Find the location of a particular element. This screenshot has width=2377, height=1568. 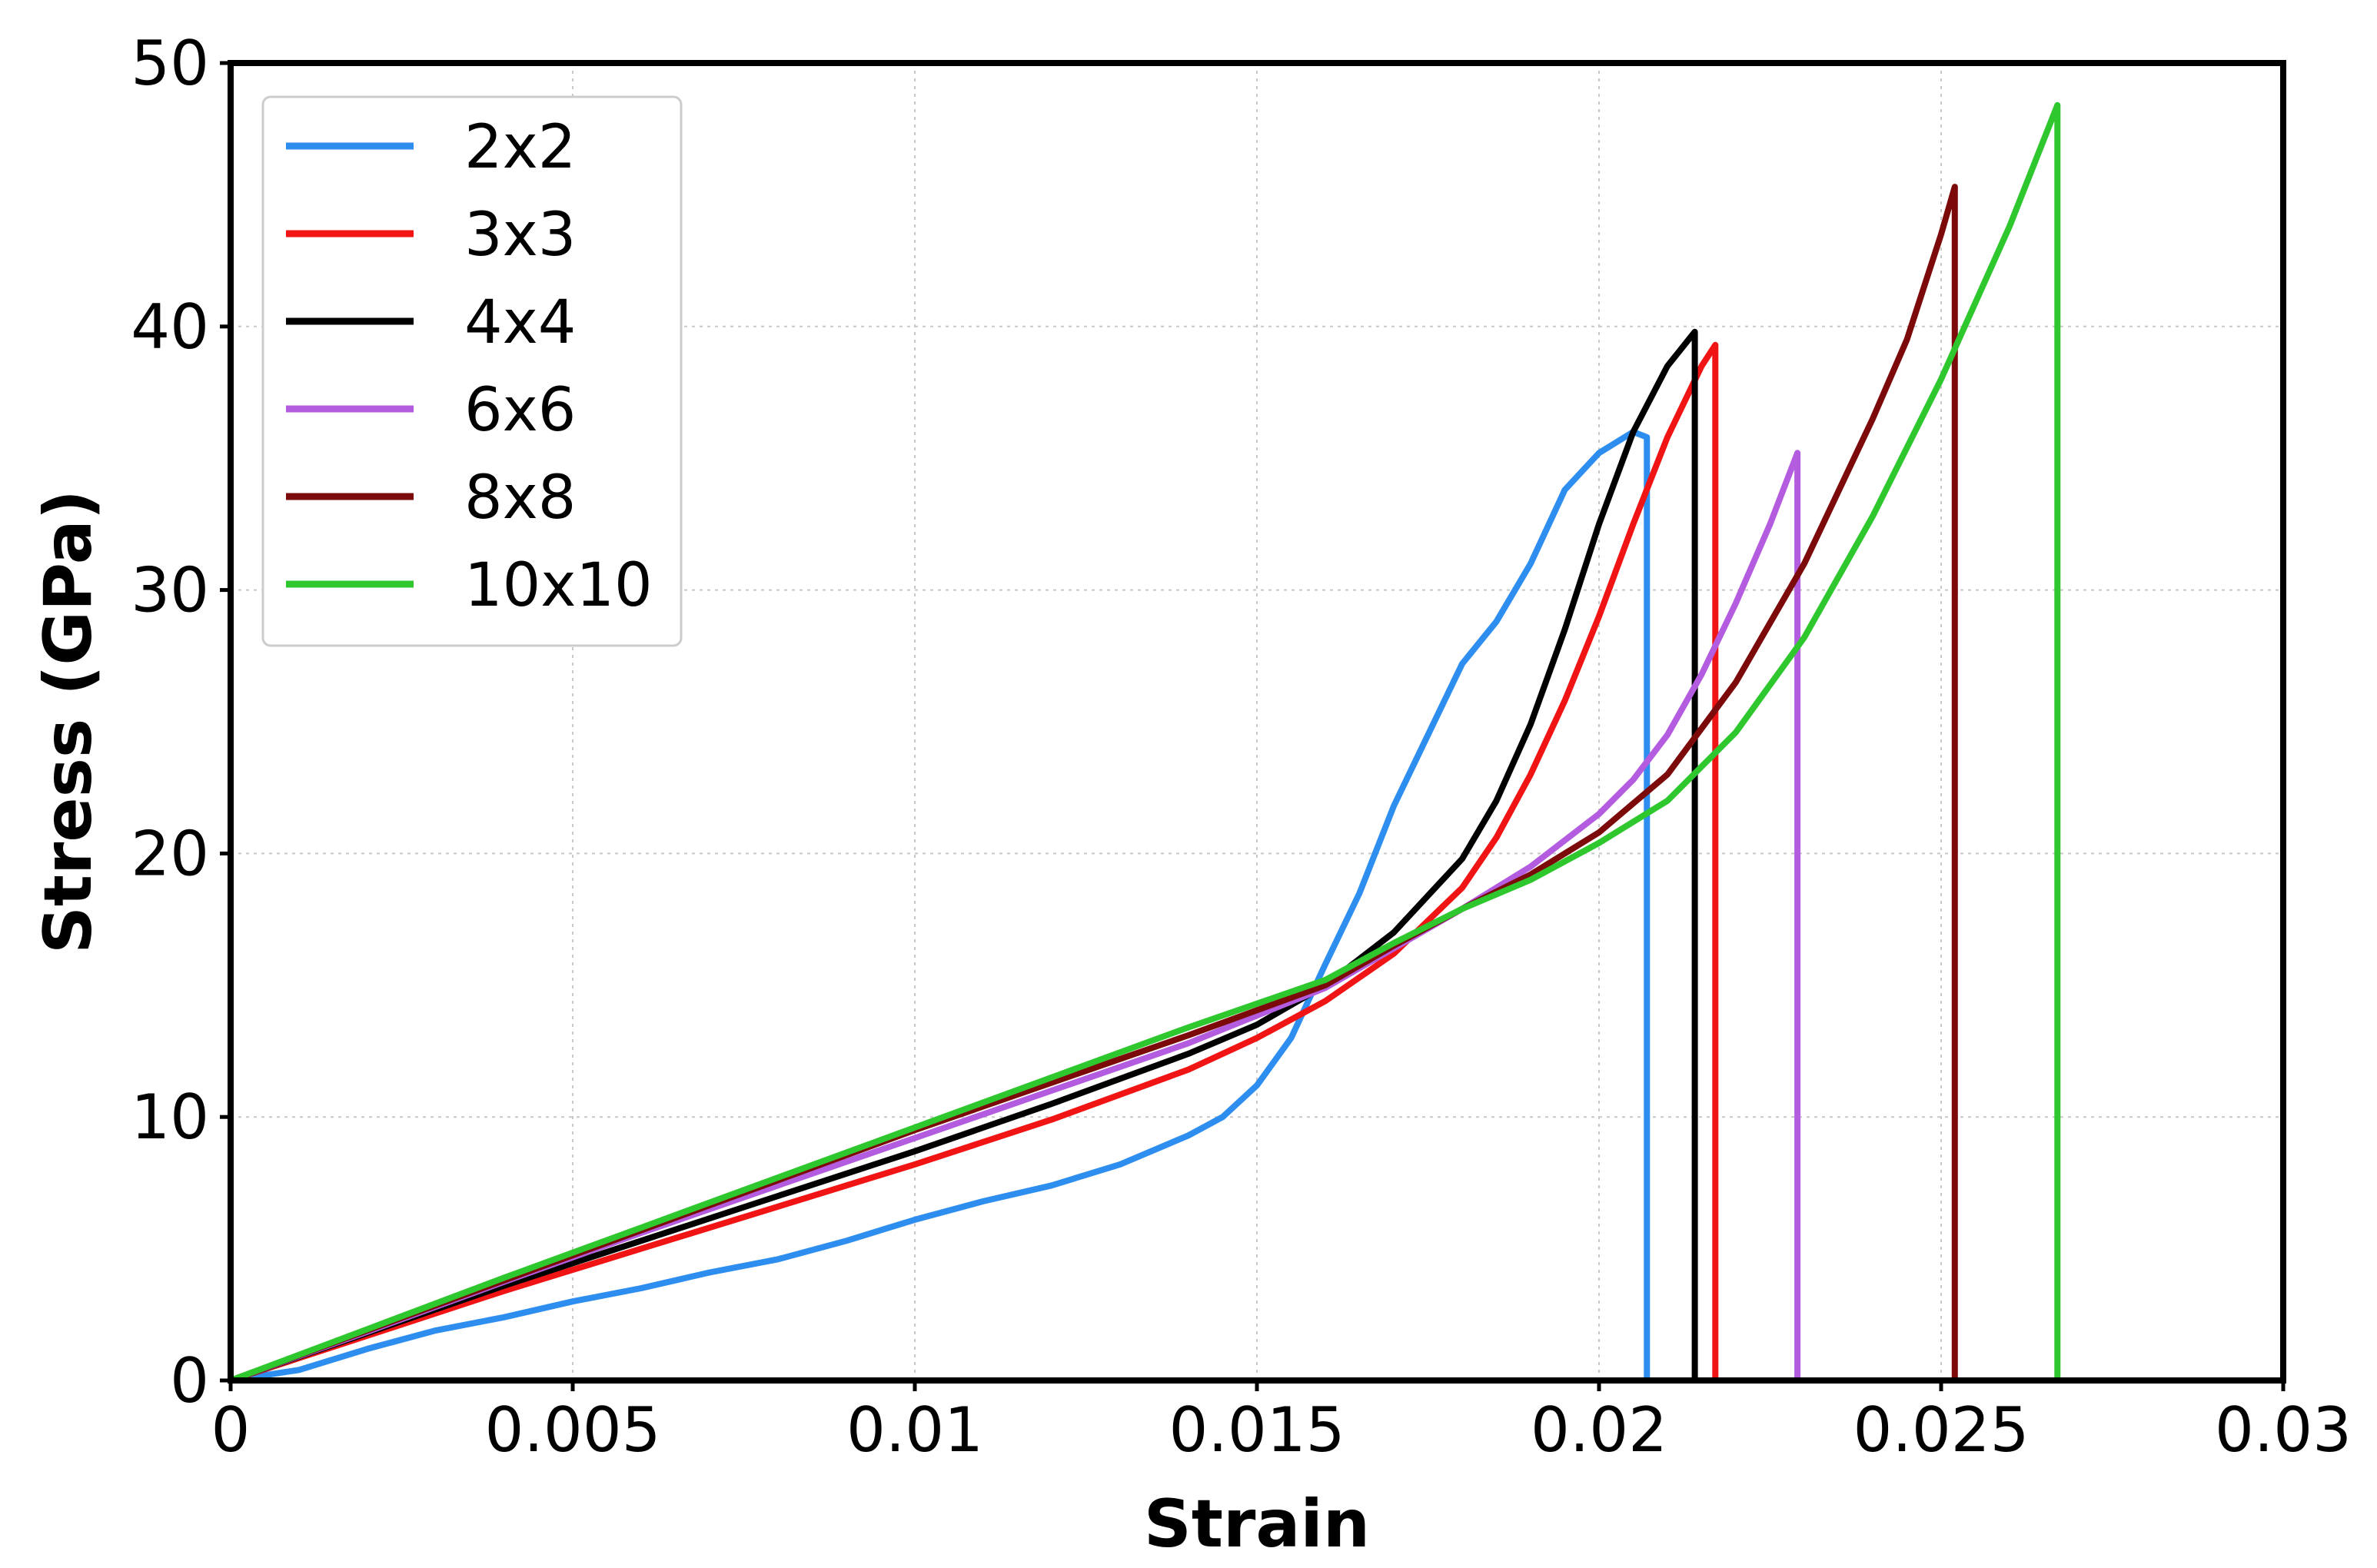

legend-label: 6x6 is located at coordinates (520, 410).